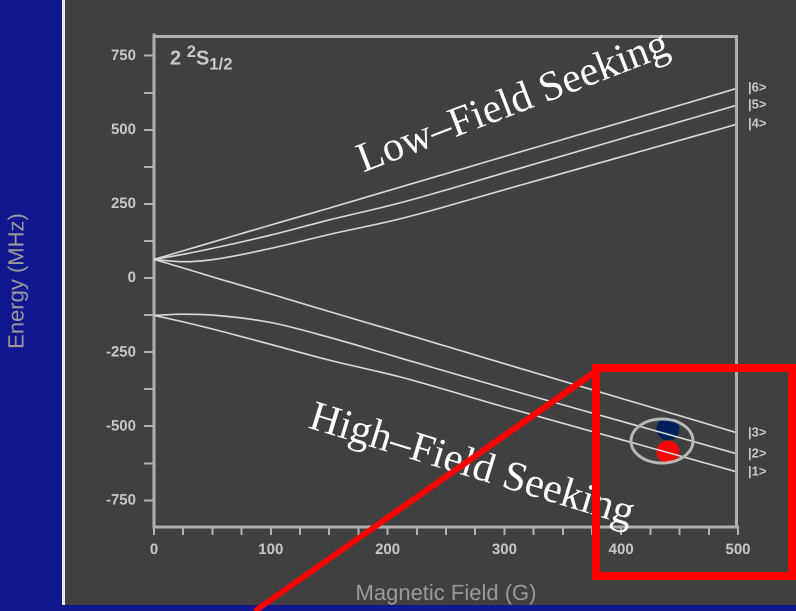 This screenshot has height=611, width=796. I want to click on series-label: |5>, so click(757, 104).